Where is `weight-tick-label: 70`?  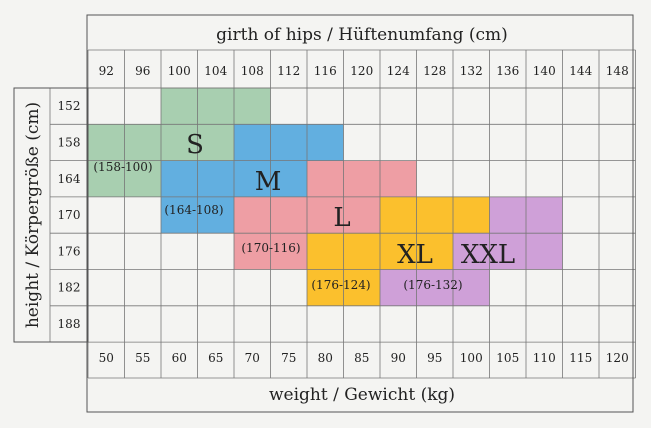 weight-tick-label: 70 is located at coordinates (252, 358).